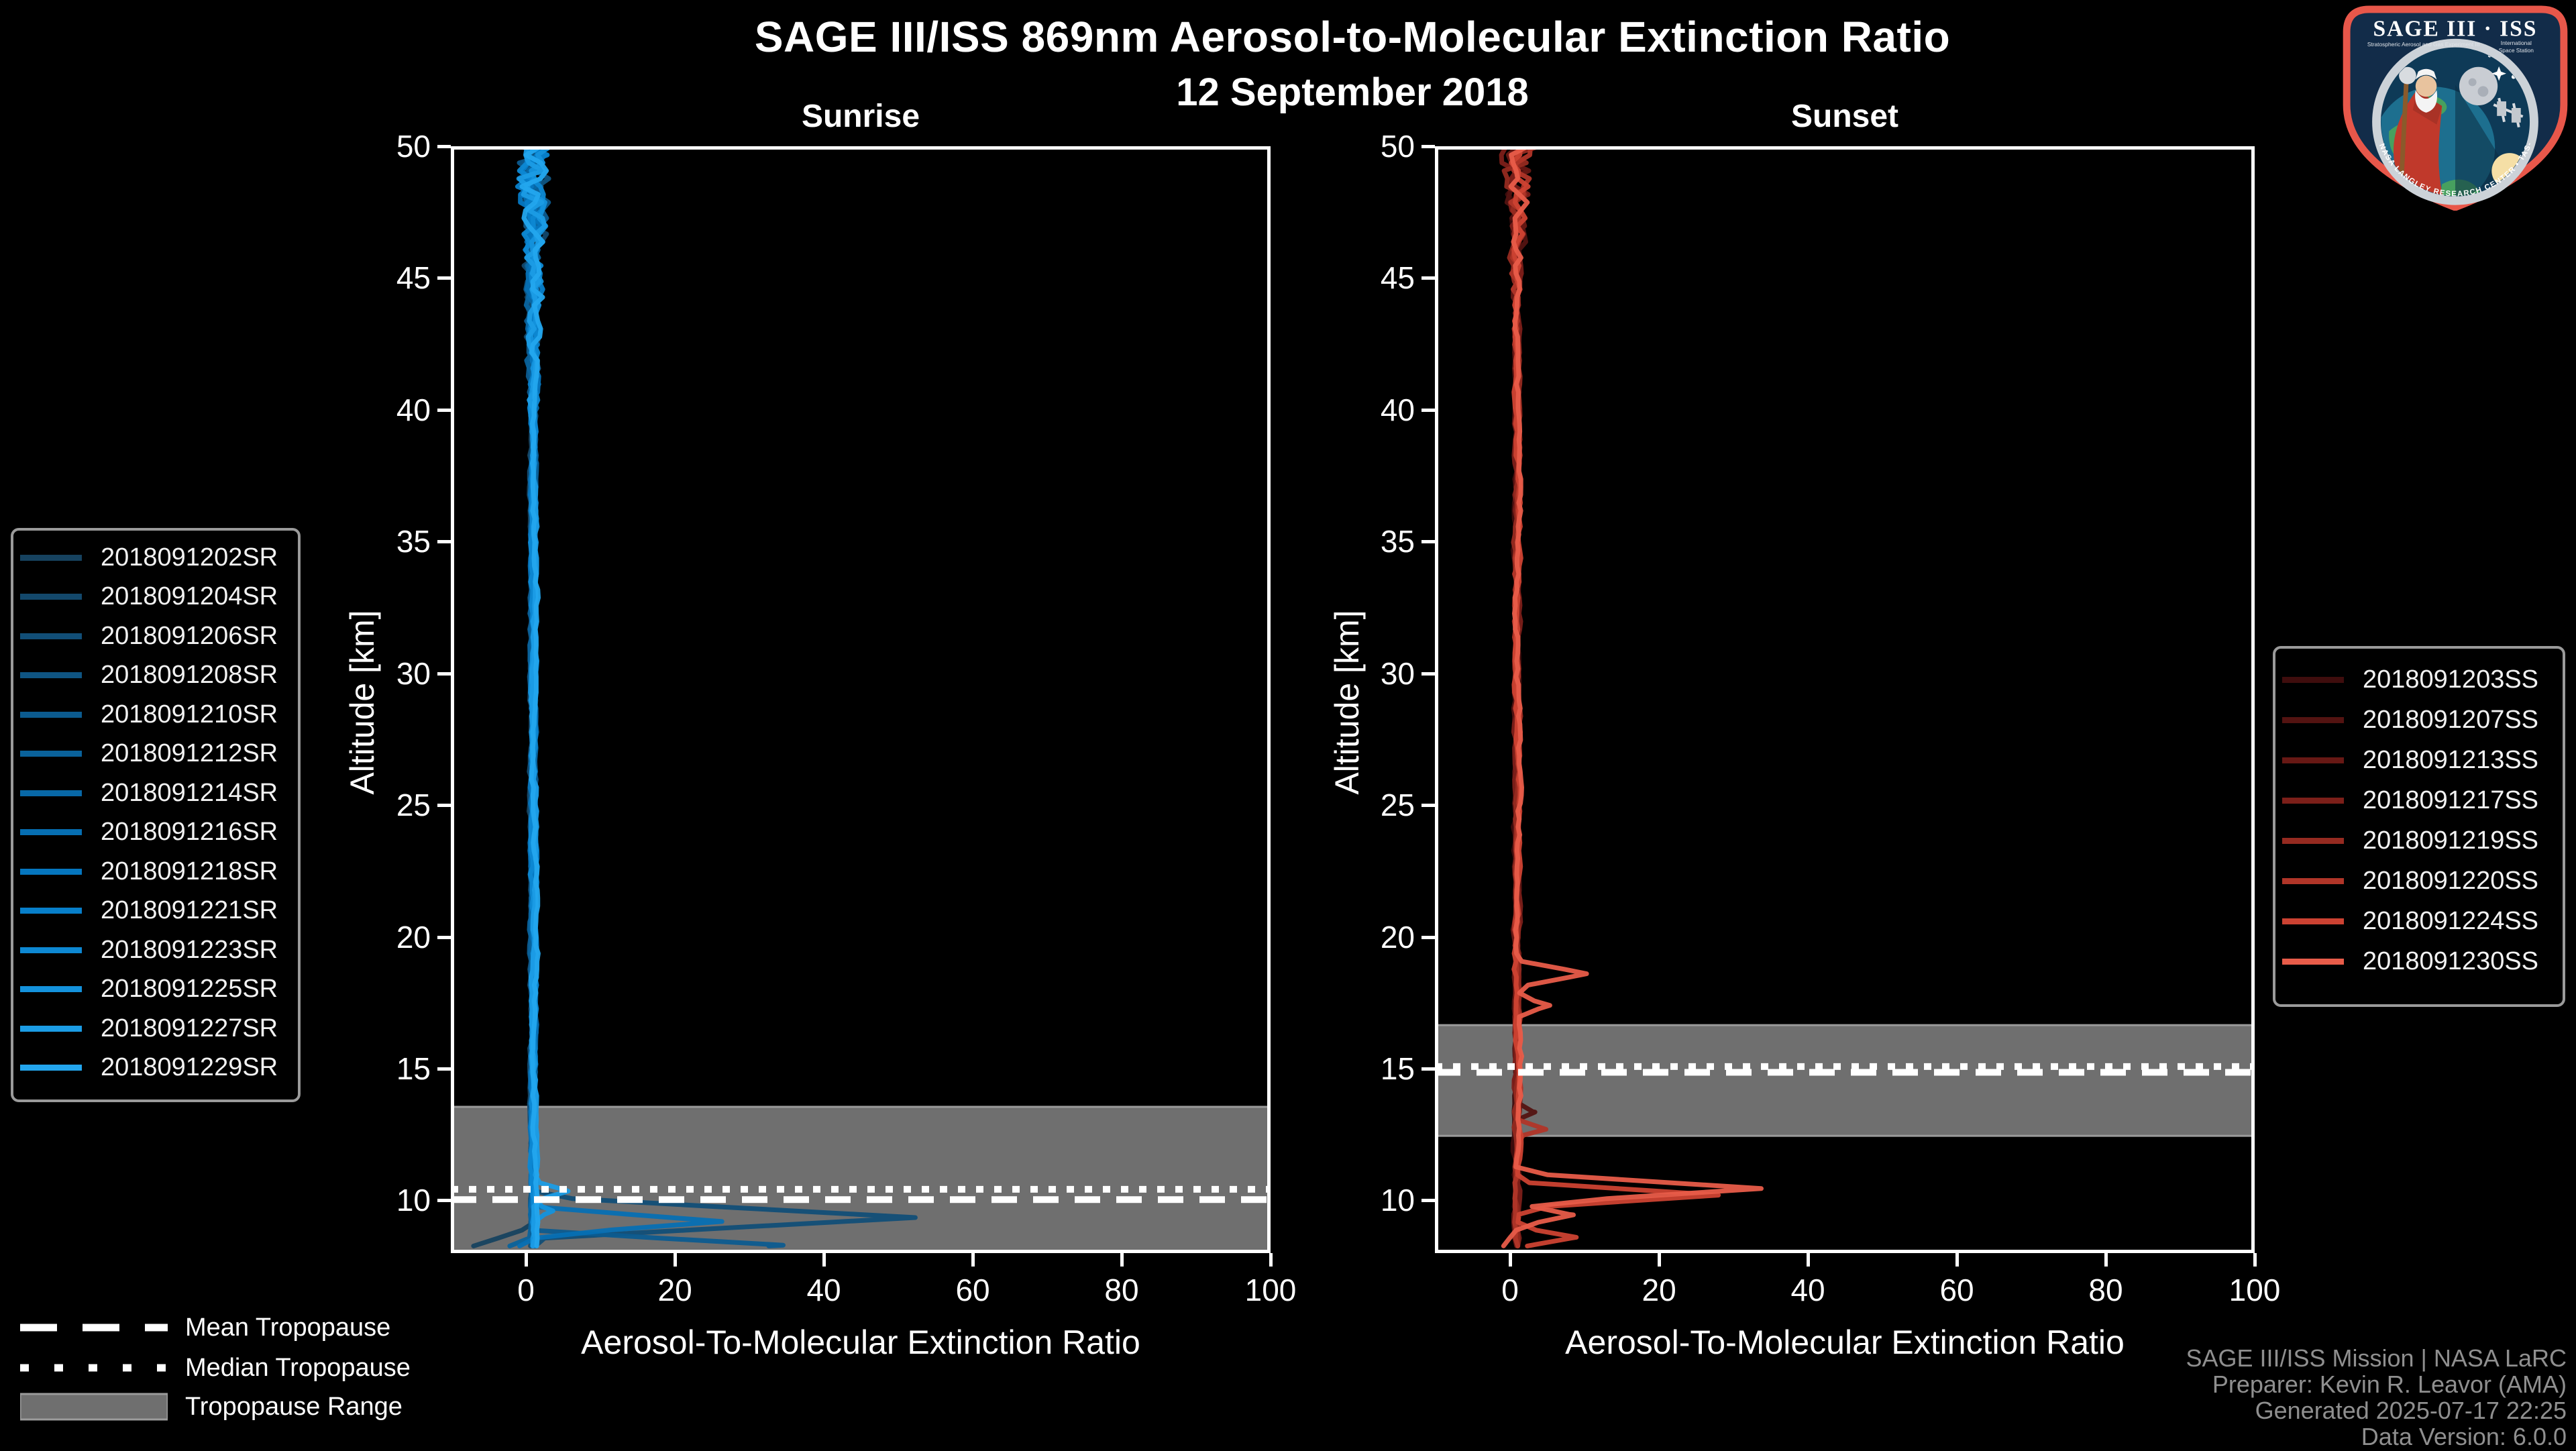 The image size is (2576, 1451). I want to click on legend-item-2018091216SR: 2018091216SR, so click(155, 832).